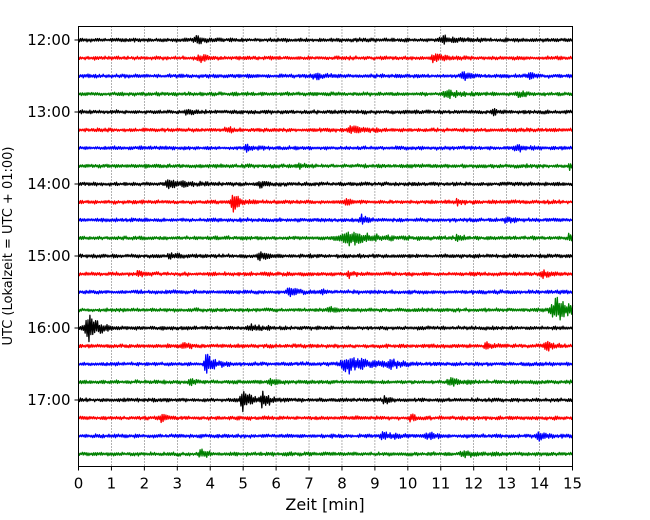 The height and width of the screenshot is (520, 650). Describe the element at coordinates (79, 484) in the screenshot. I see `x-tick-label: 0` at that location.